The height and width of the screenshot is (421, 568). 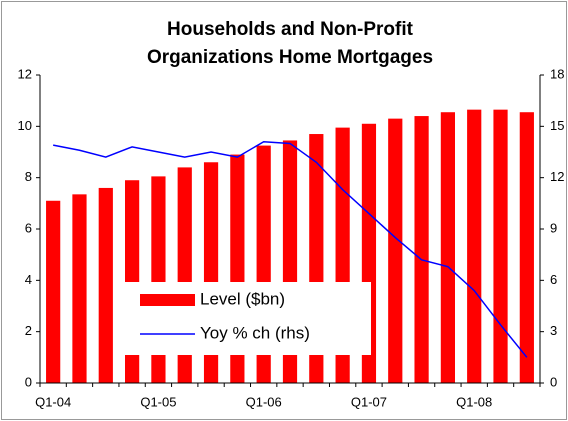 I want to click on x-tick-label: Q1-06, so click(x=264, y=401).